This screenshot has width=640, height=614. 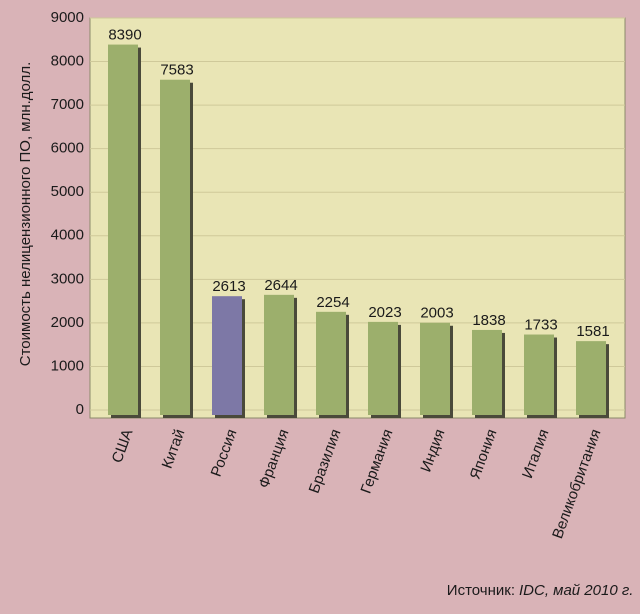 What do you see at coordinates (67, 322) in the screenshot?
I see `y-tick-label: 2000` at bounding box center [67, 322].